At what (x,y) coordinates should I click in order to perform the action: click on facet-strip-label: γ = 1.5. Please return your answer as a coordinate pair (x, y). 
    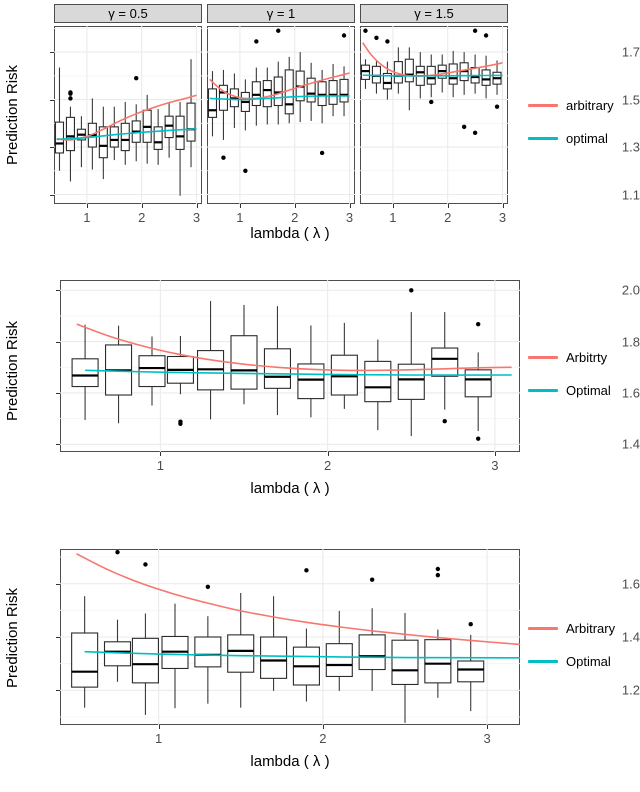
    Looking at the image, I should click on (434, 13).